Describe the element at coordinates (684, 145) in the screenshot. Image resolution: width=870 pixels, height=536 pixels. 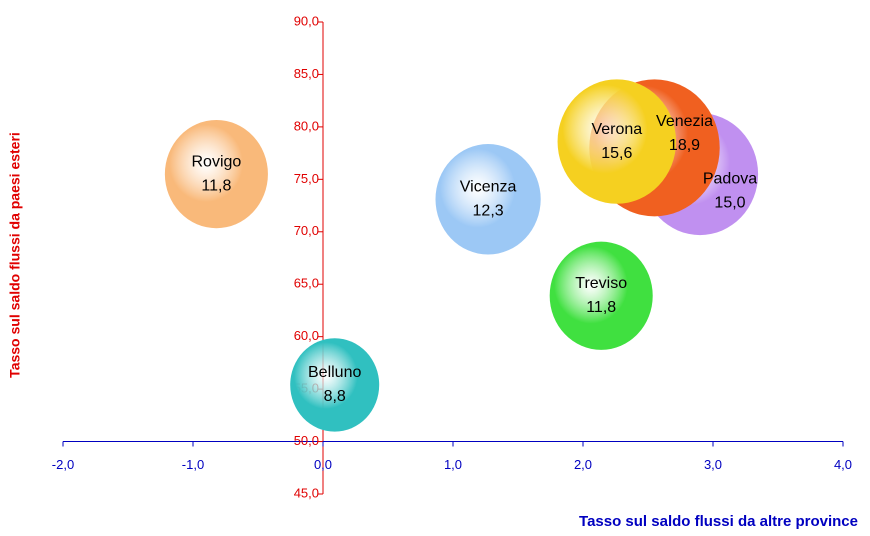
I see `bubble-value: 18,9` at that location.